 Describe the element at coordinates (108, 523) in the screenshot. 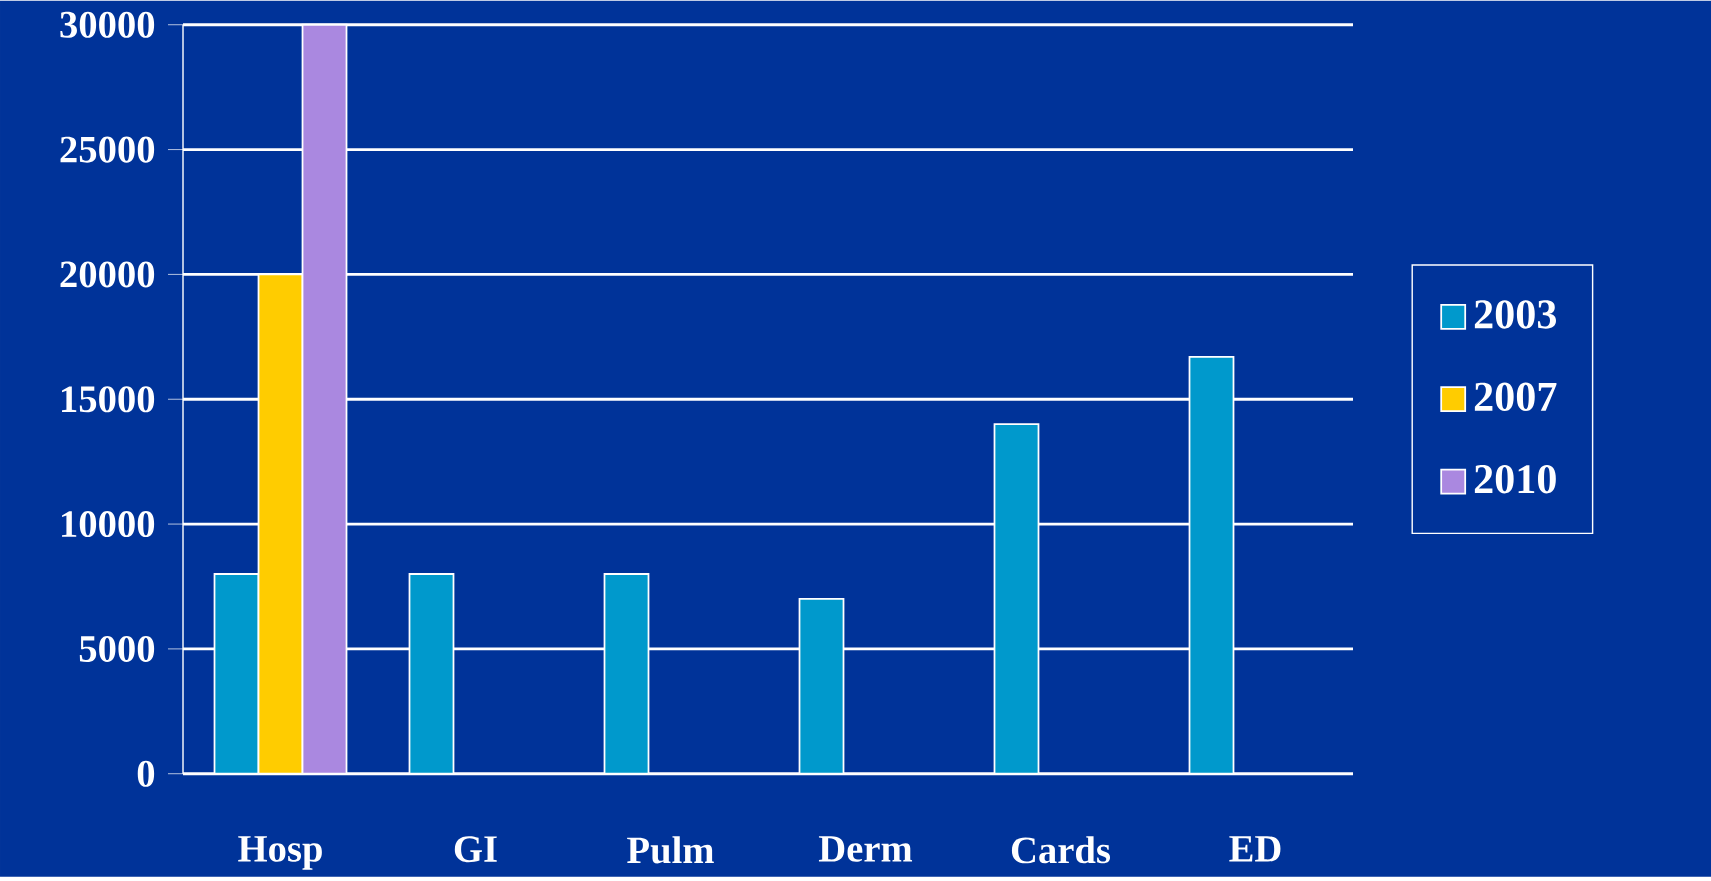

I see `y-tick-label: 10000` at that location.